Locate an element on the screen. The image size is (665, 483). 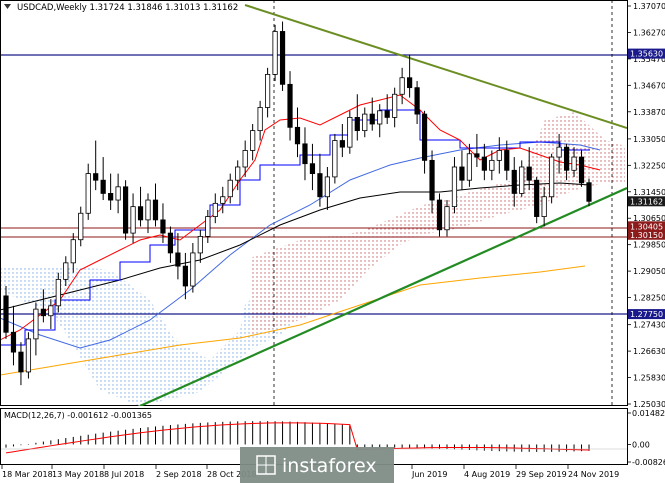
instaforex-logo-icon is located at coordinates (266, 465).